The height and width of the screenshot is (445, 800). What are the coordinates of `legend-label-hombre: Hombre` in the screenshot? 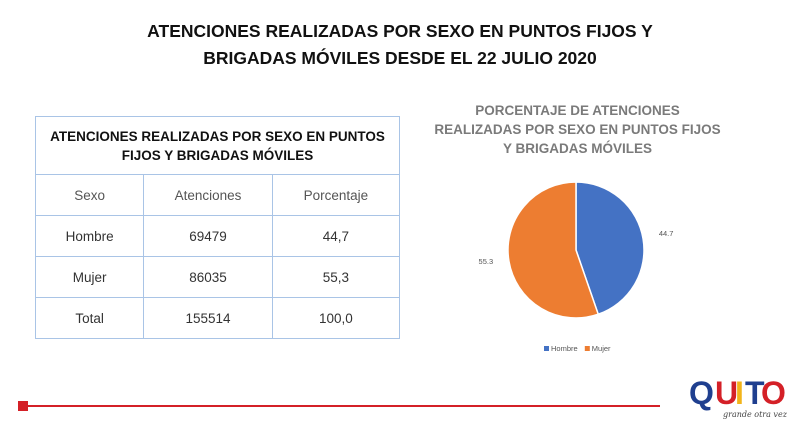 It's located at (564, 348).